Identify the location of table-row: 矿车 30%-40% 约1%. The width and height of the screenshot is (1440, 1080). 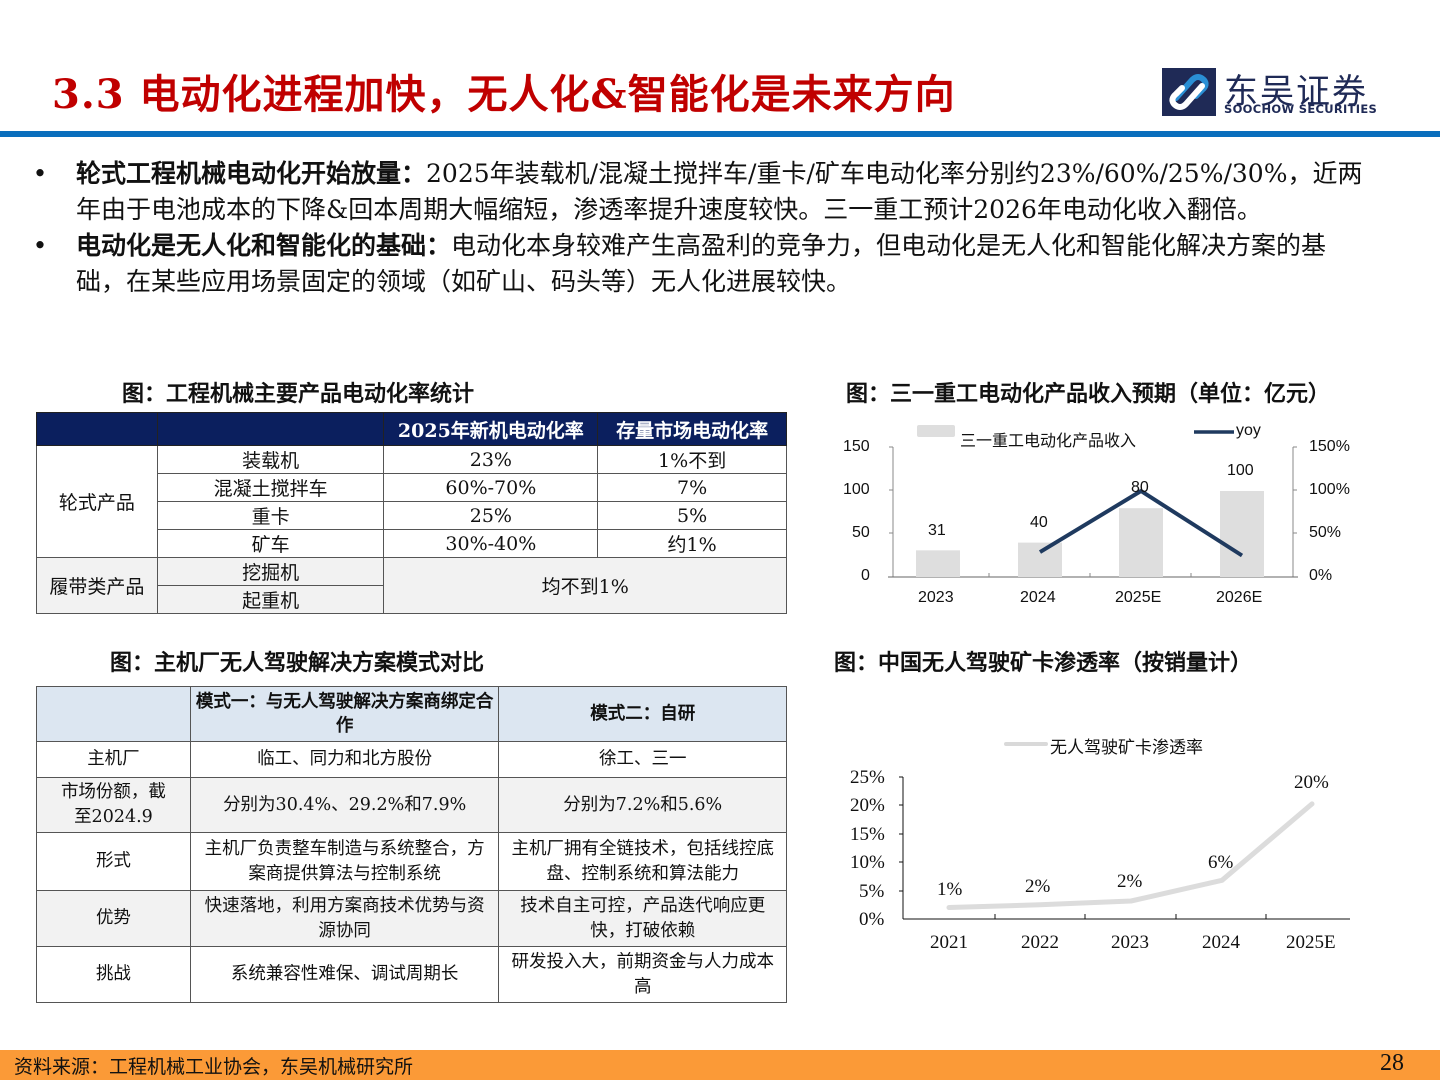
(412, 543).